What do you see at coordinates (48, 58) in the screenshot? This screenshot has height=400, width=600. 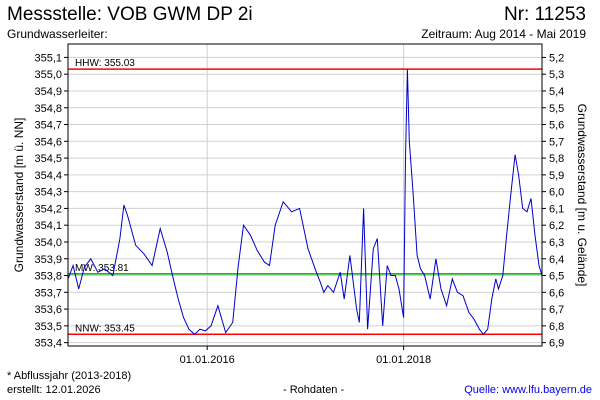 I see `y-tick-label: 355,1` at bounding box center [48, 58].